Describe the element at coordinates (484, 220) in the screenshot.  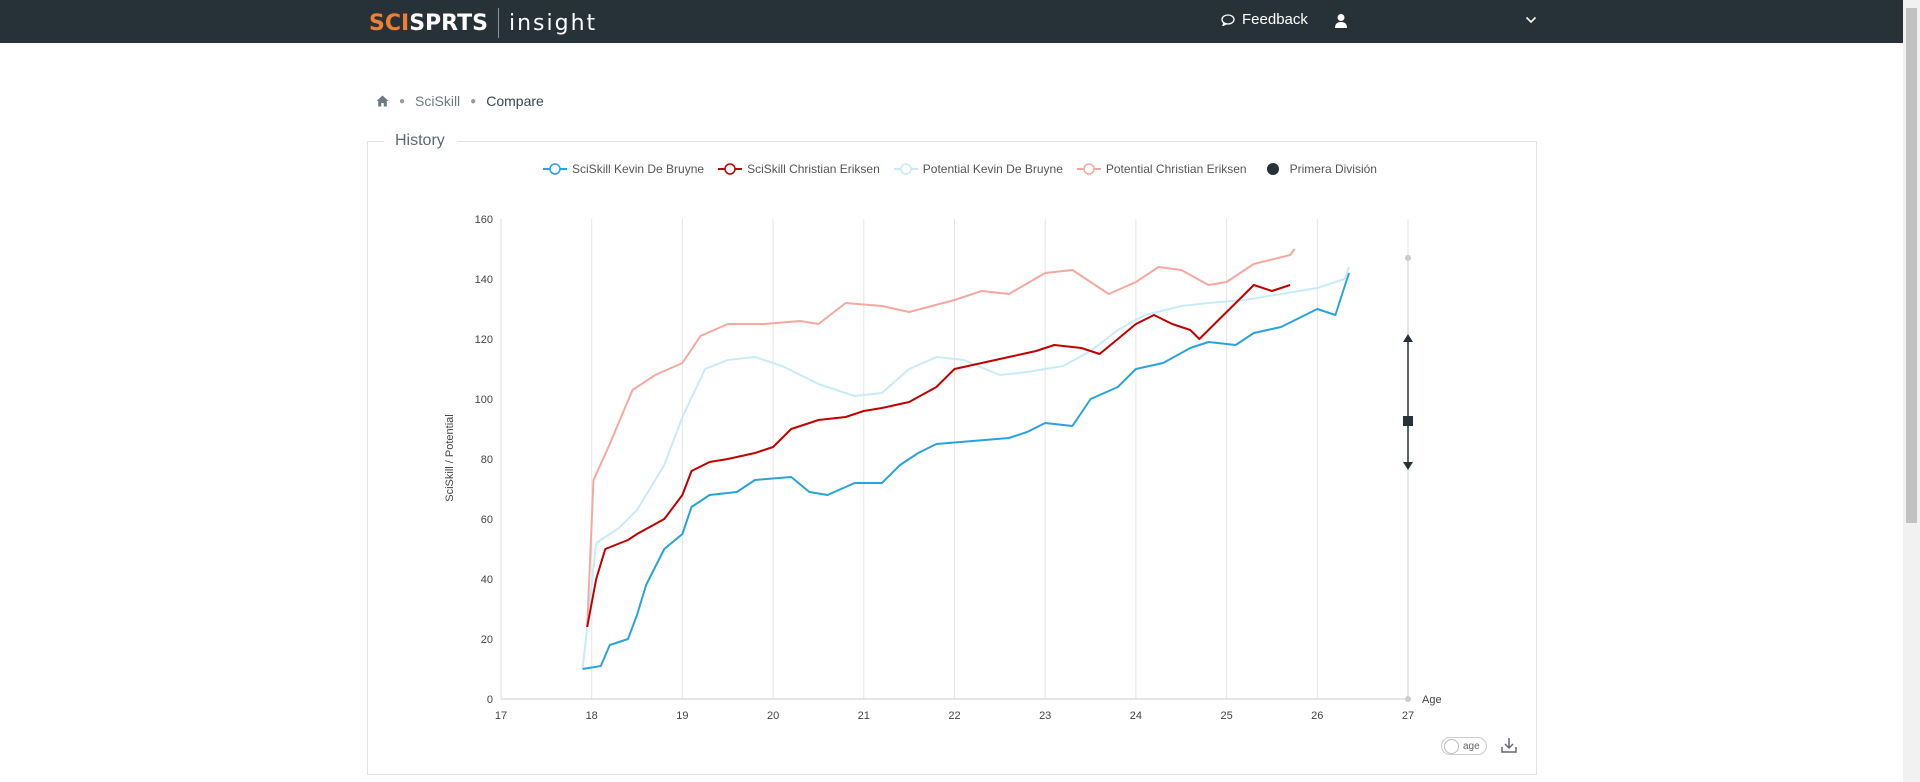
I see `y-tick-label: 160` at that location.